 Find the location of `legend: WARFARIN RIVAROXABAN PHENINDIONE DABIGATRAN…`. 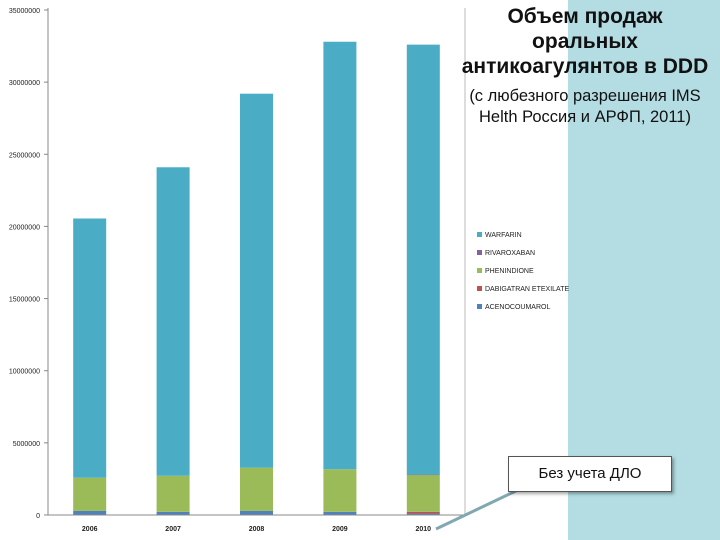

legend: WARFARIN RIVAROXABAN PHENINDIONE DABIGATRAN… is located at coordinates (523, 271).